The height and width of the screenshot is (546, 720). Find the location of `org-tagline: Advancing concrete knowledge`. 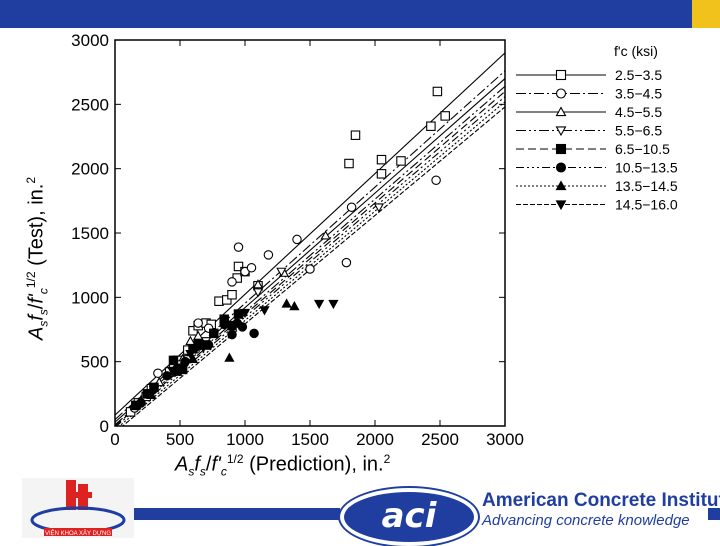

org-tagline: Advancing concrete knowledge is located at coordinates (586, 520).